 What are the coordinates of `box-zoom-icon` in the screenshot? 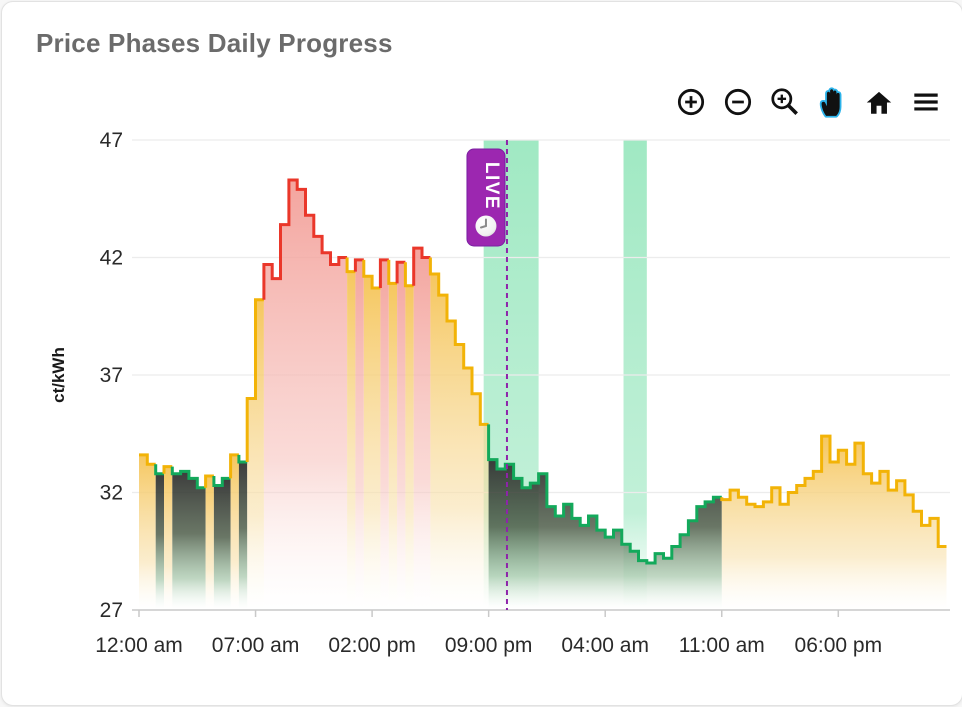 It's located at (785, 102).